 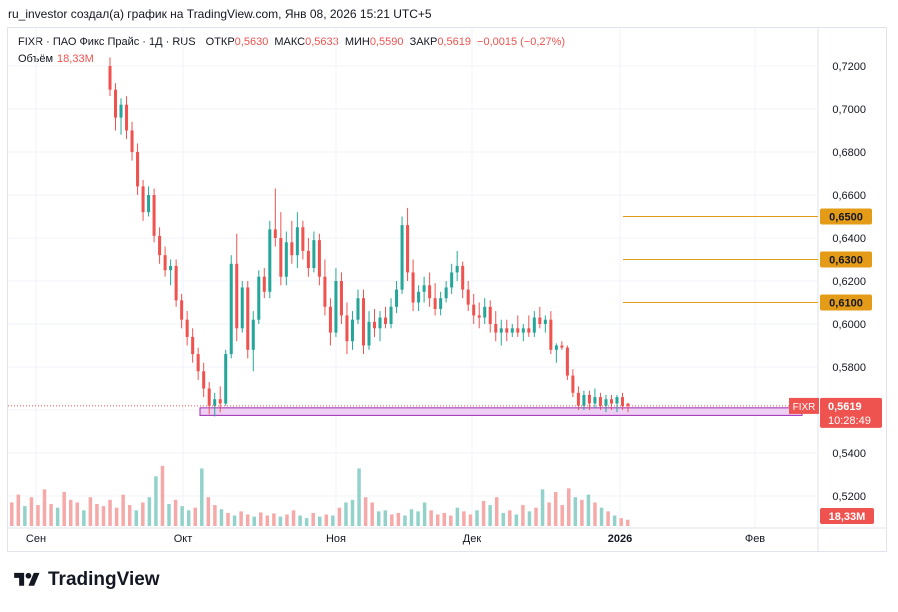 What do you see at coordinates (107, 42) in the screenshot?
I see `symbol-title: FIXR · ПАО Фикс Прайс · 1Д · RUS` at bounding box center [107, 42].